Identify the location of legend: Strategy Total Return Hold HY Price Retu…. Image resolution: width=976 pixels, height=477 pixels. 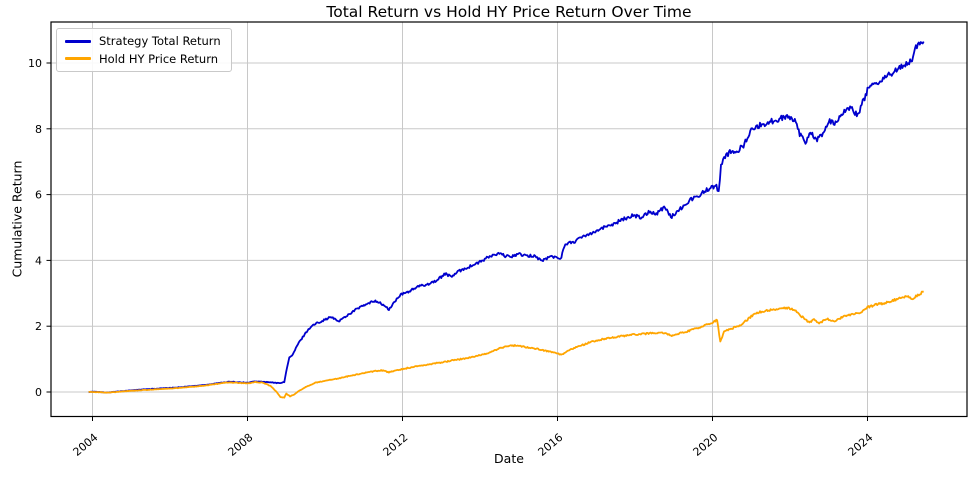
(144, 50).